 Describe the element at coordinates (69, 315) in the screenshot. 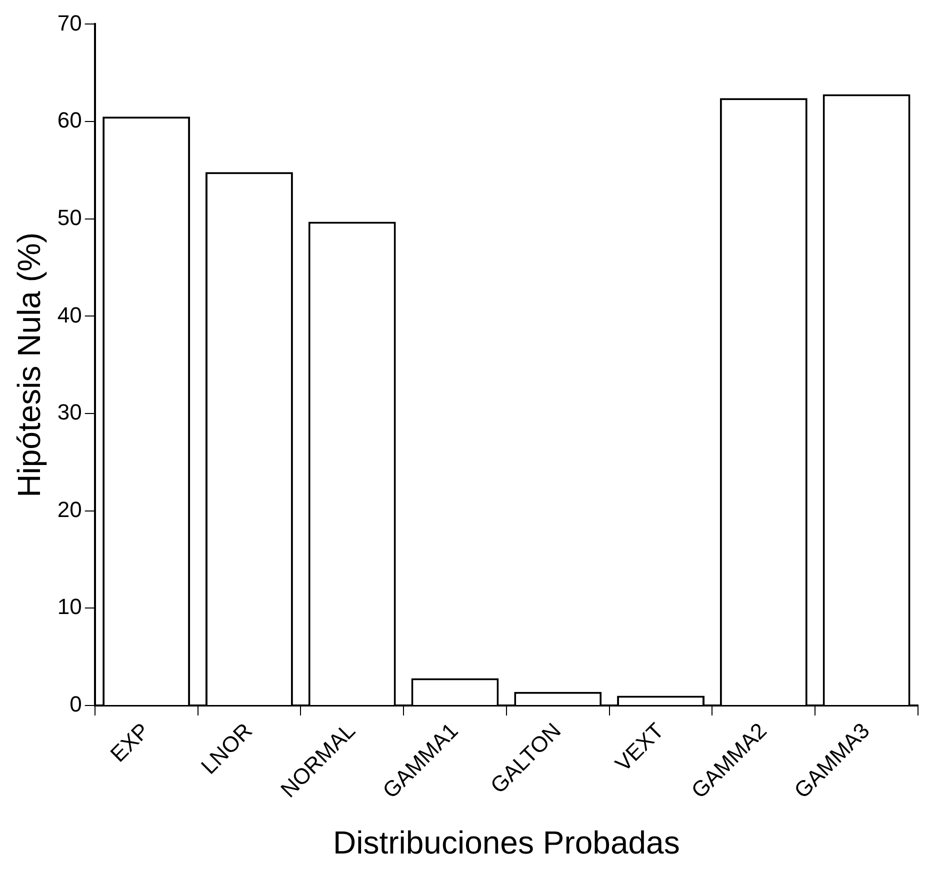

I see `y-tick-label: 40` at that location.